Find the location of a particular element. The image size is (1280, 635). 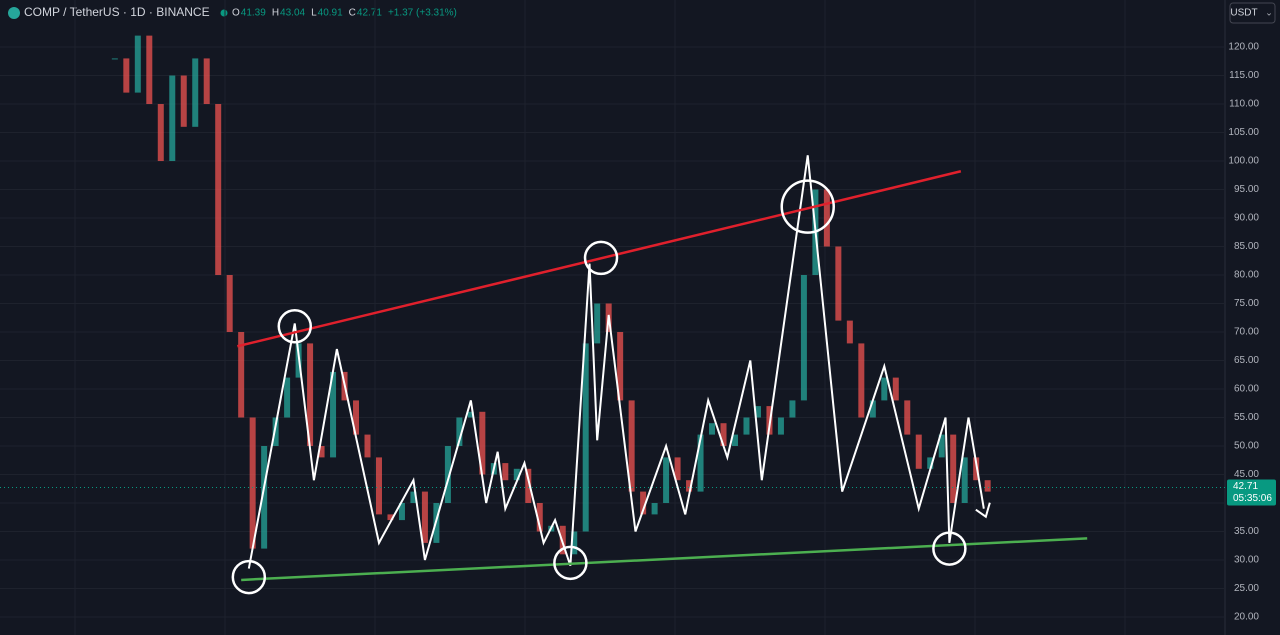

y-tick-label: 65.00 is located at coordinates (1246, 360).